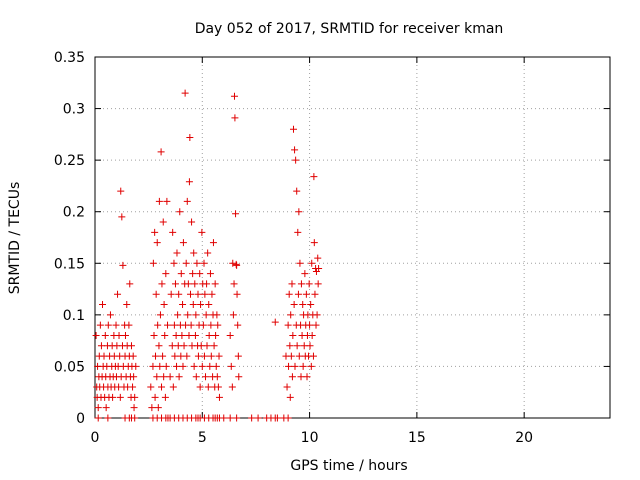 This screenshot has width=640, height=480. I want to click on y-tick-label: 0.05, so click(69, 367).